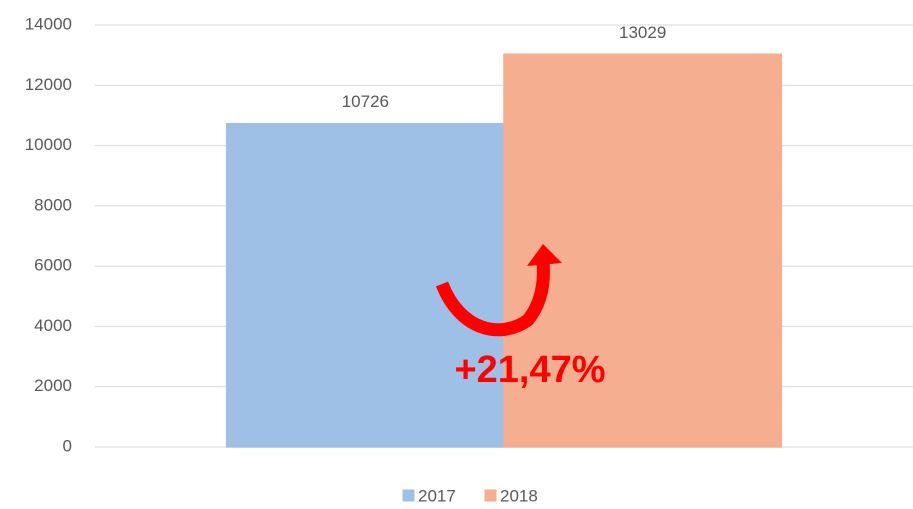 The image size is (913, 509). I want to click on legend-label: 2017, so click(437, 495).